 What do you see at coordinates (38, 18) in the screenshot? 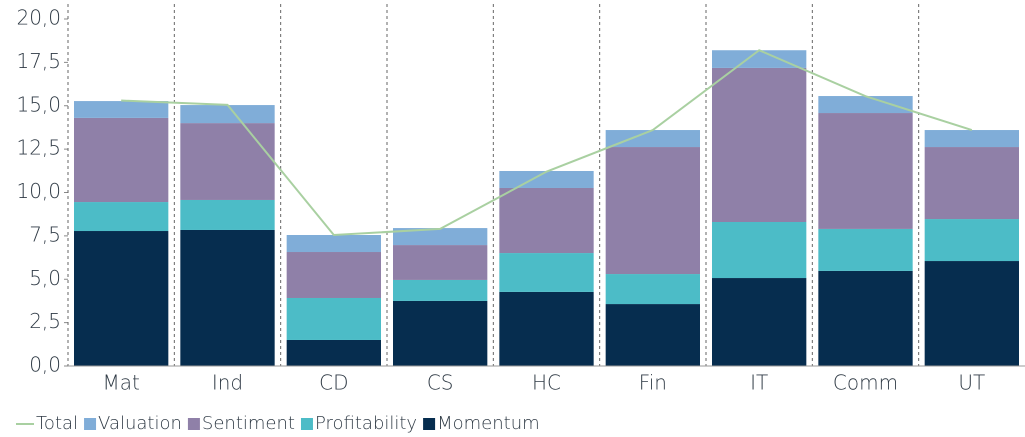
I see `y-tick-label: 20,0` at bounding box center [38, 18].